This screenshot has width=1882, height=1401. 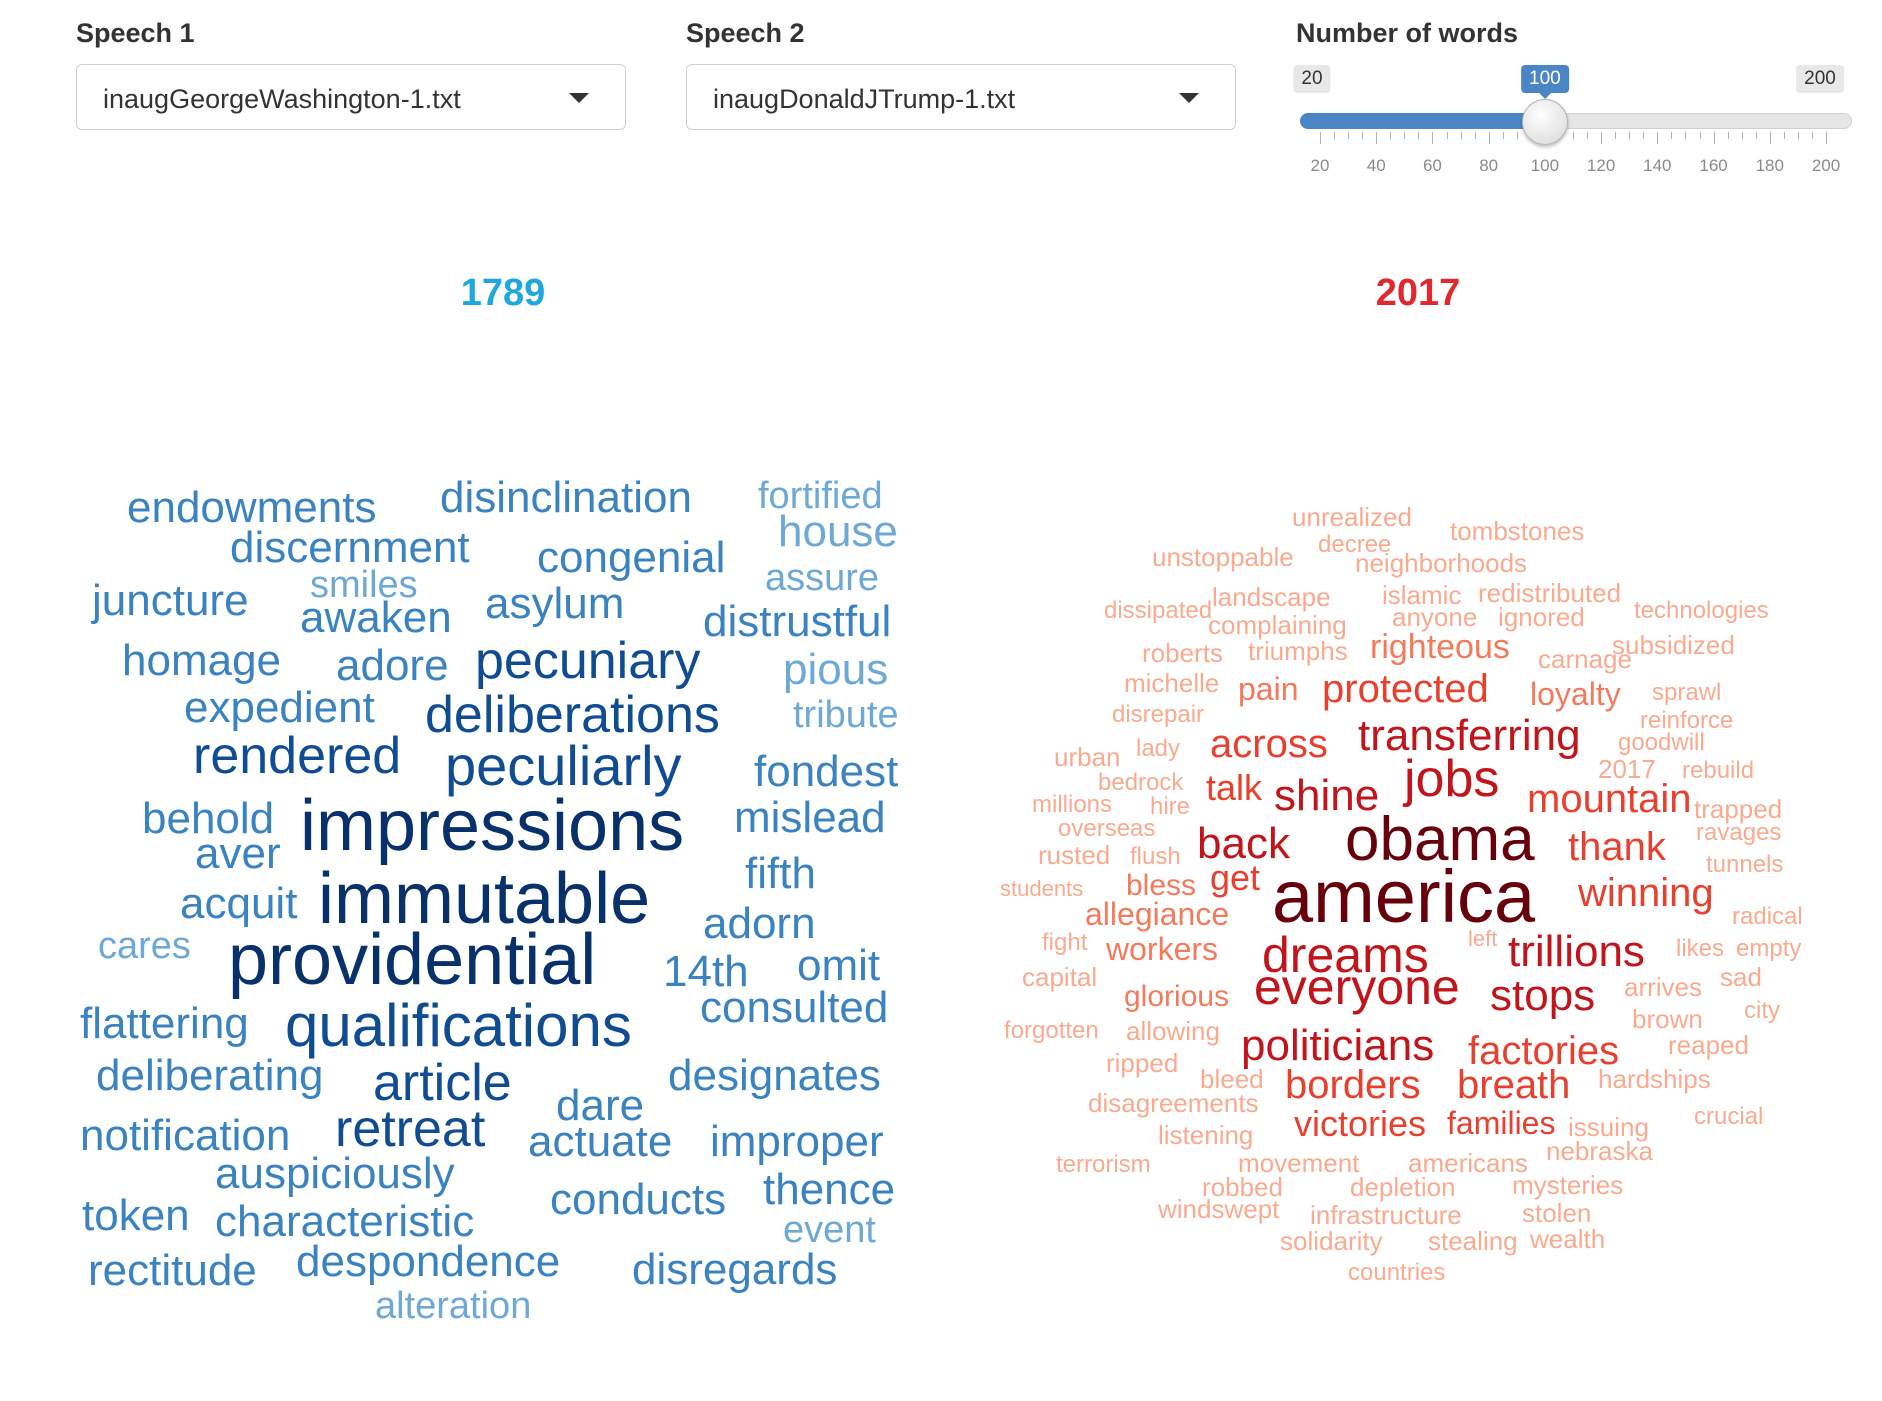 I want to click on cloud-word-1789: designates, so click(x=774, y=1075).